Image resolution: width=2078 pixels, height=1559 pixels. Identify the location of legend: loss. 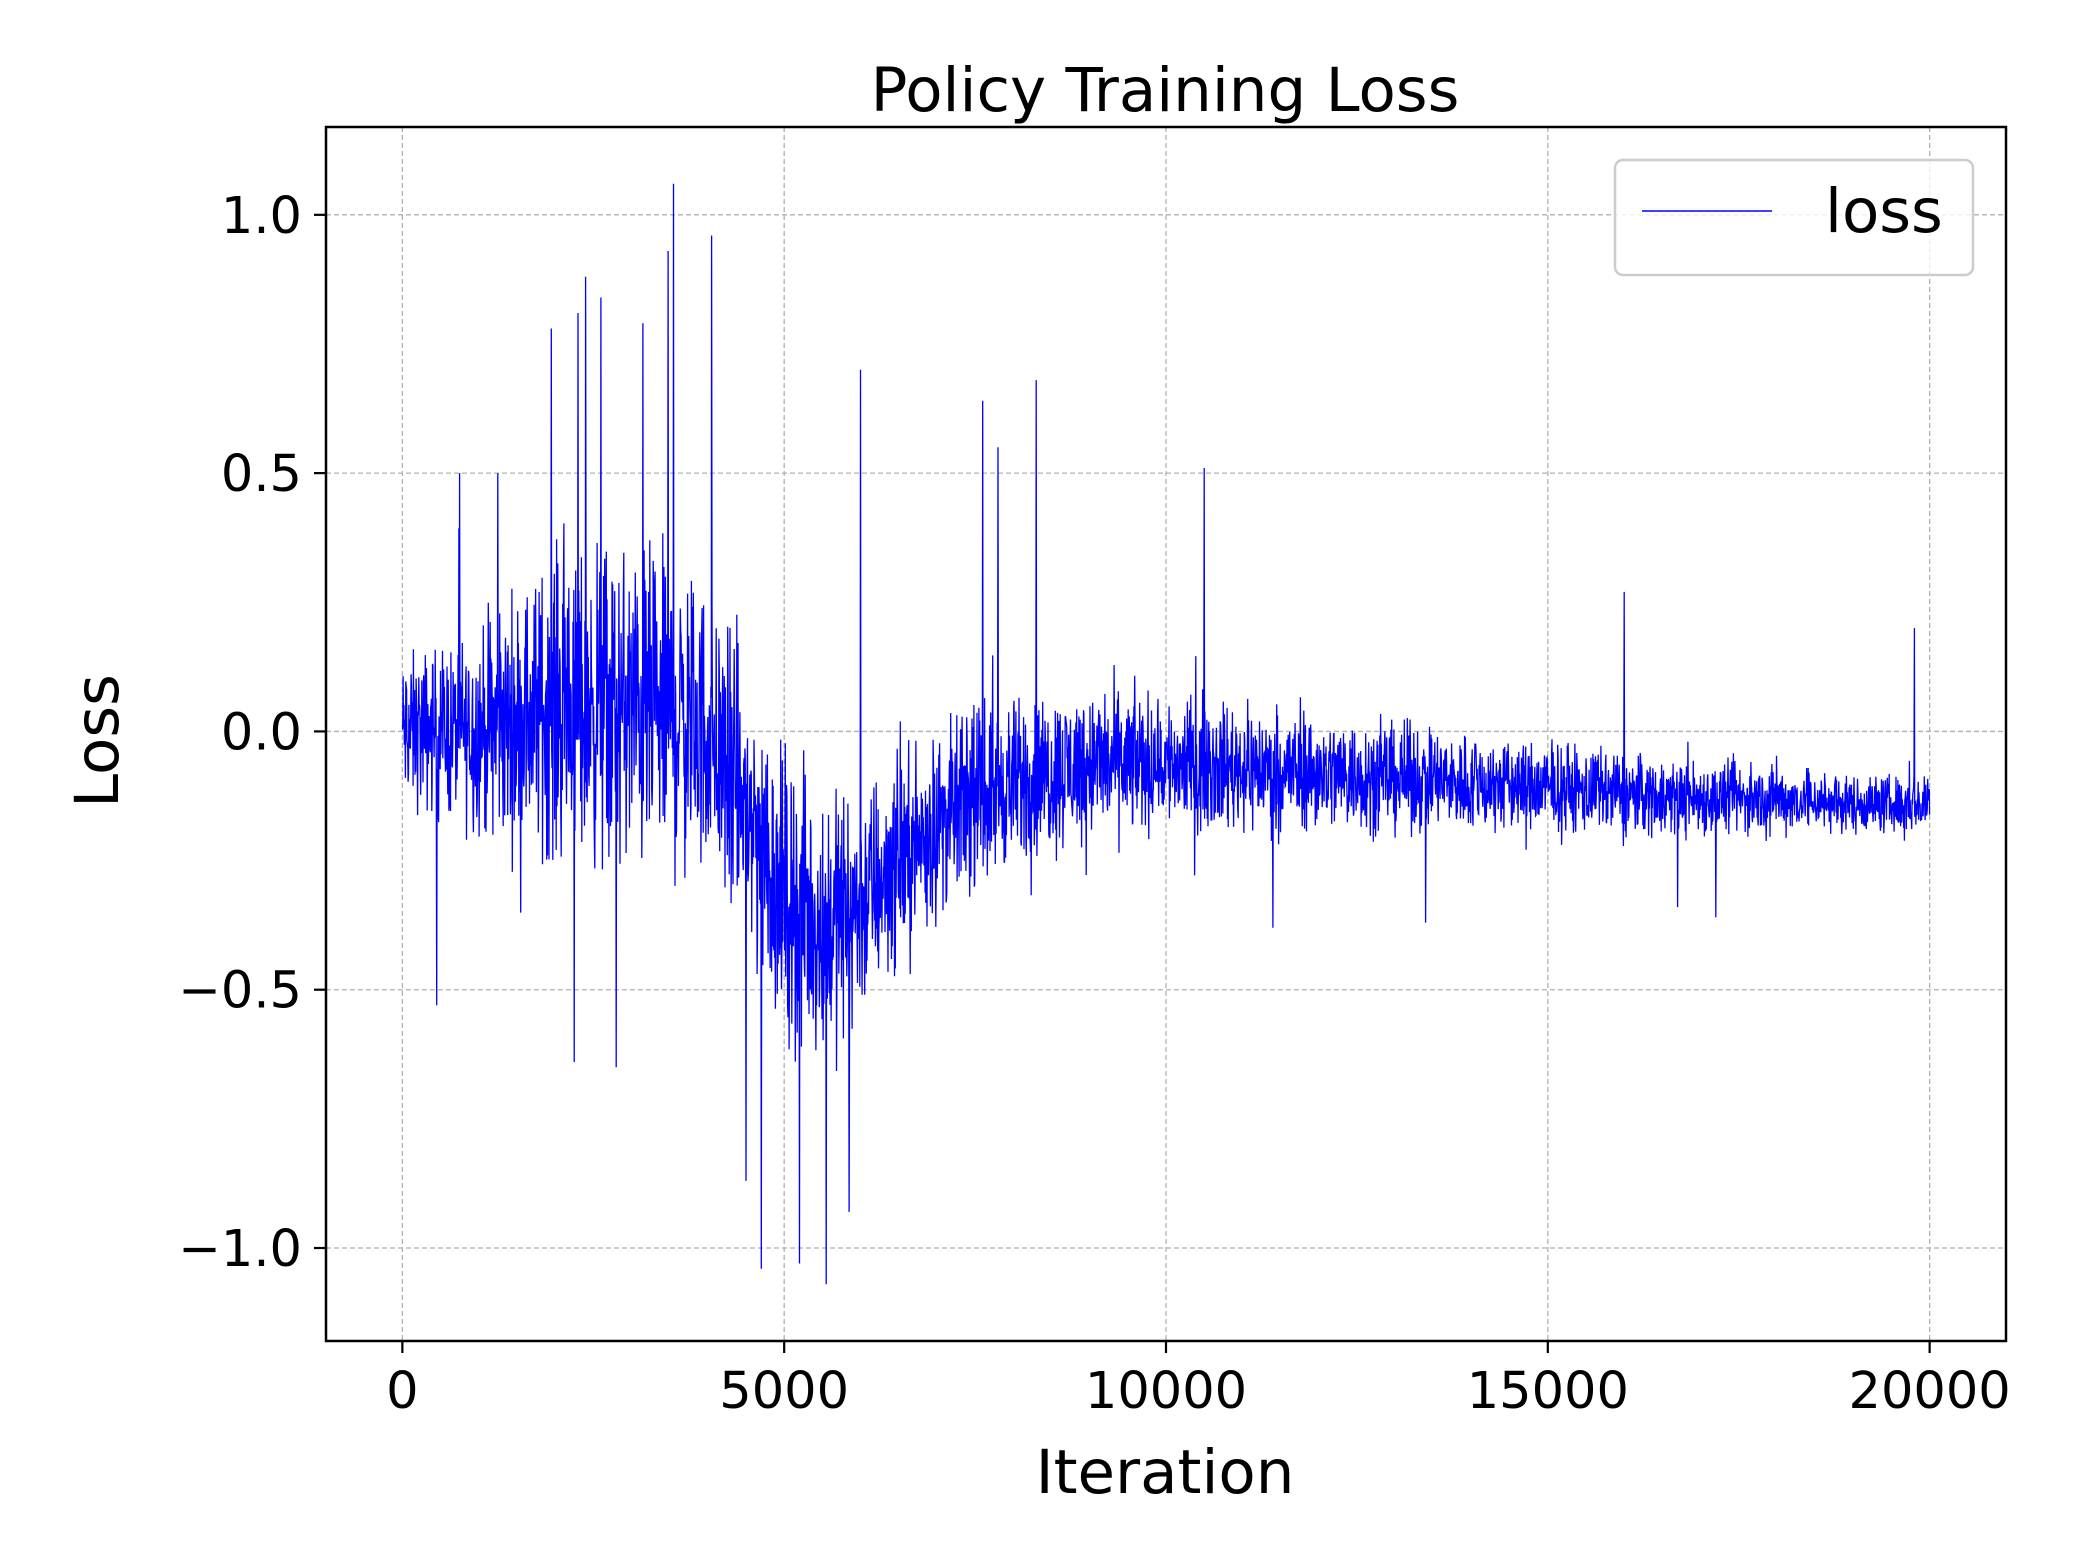
(1794, 217).